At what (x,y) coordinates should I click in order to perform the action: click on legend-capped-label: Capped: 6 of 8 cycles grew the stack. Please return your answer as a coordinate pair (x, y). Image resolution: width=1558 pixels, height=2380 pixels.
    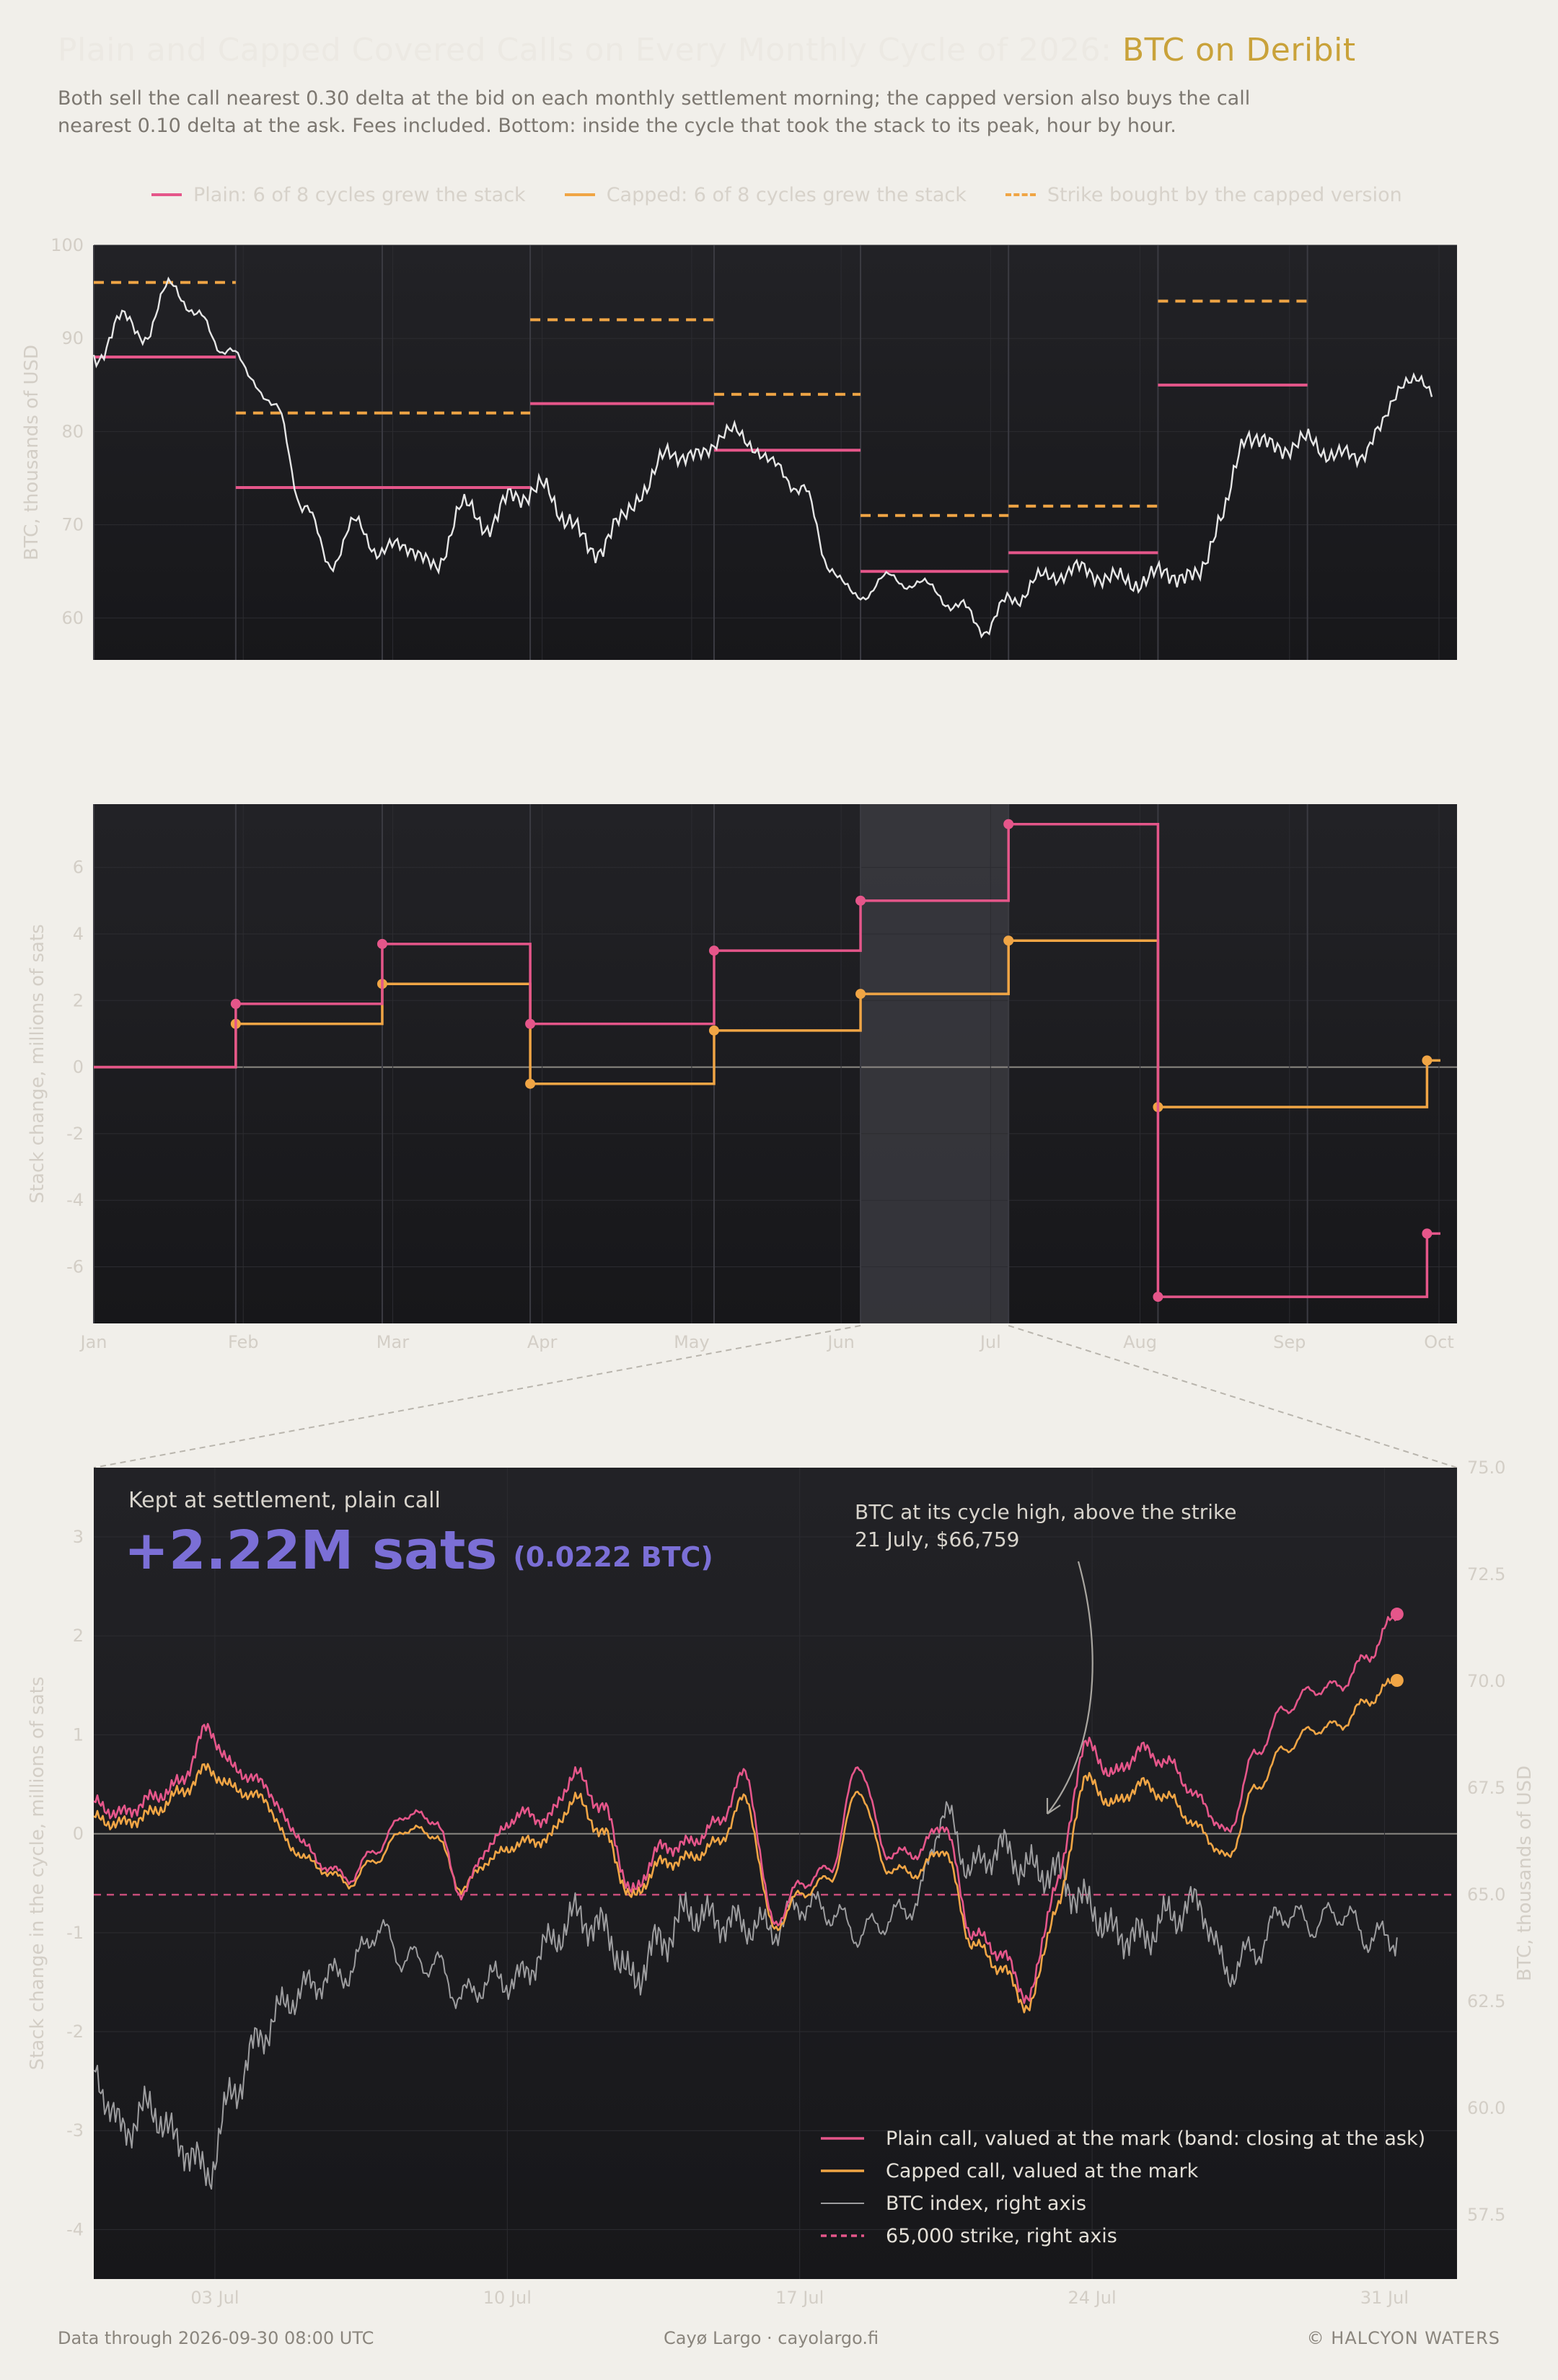
    Looking at the image, I should click on (786, 194).